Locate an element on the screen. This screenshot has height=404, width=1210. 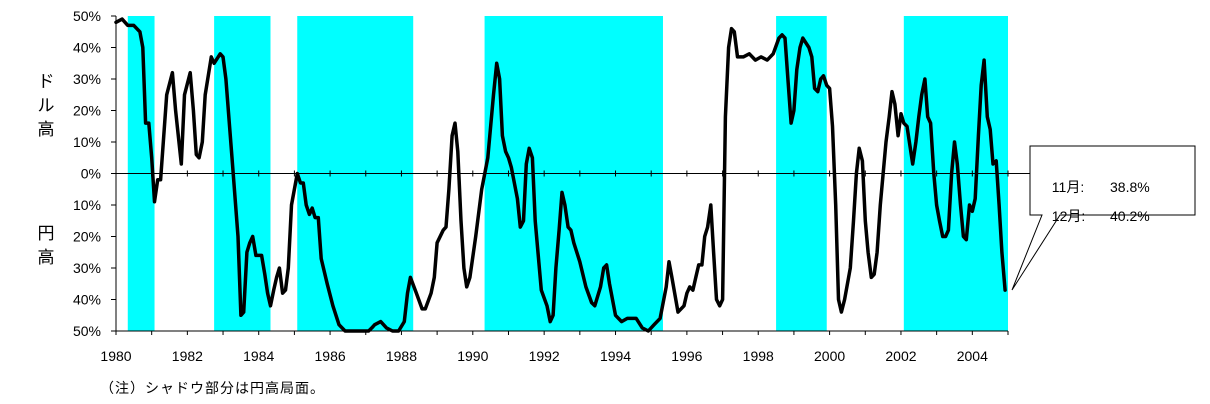
x-tick-label: 2004 is located at coordinates (972, 356).